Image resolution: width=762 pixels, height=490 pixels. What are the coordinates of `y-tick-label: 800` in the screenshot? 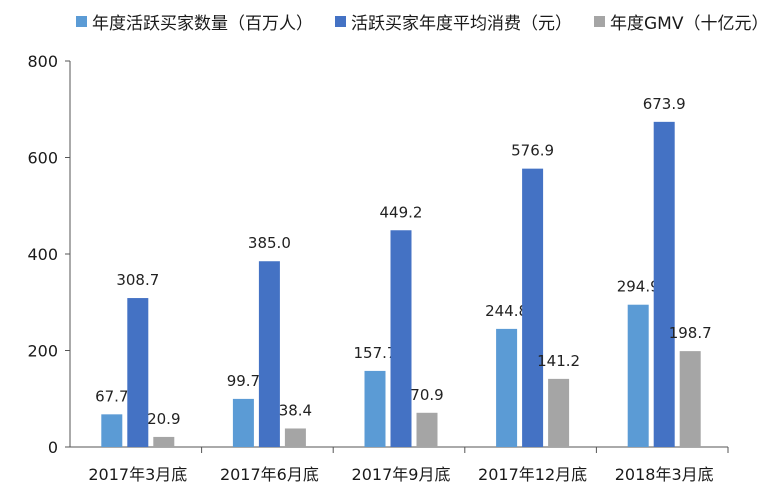 It's located at (42, 61).